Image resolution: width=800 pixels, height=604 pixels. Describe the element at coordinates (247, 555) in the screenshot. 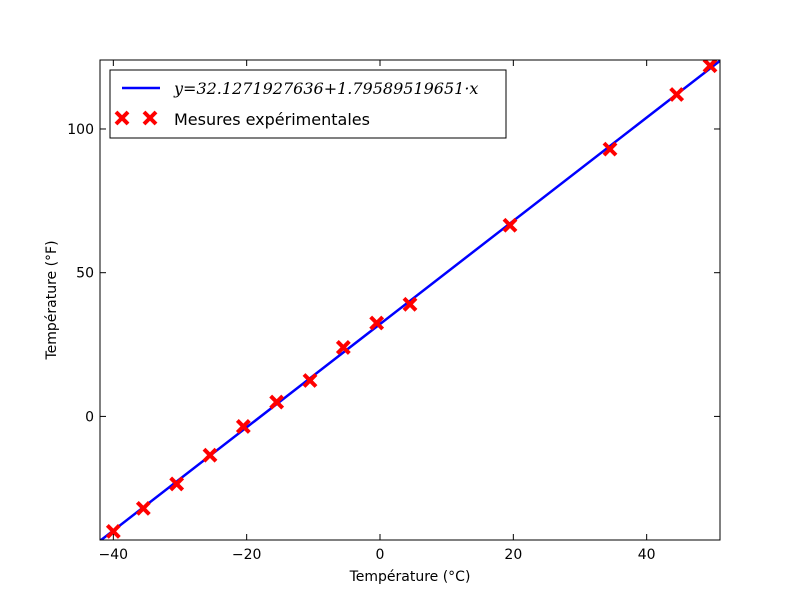

I see `x-tick-label: −20` at that location.